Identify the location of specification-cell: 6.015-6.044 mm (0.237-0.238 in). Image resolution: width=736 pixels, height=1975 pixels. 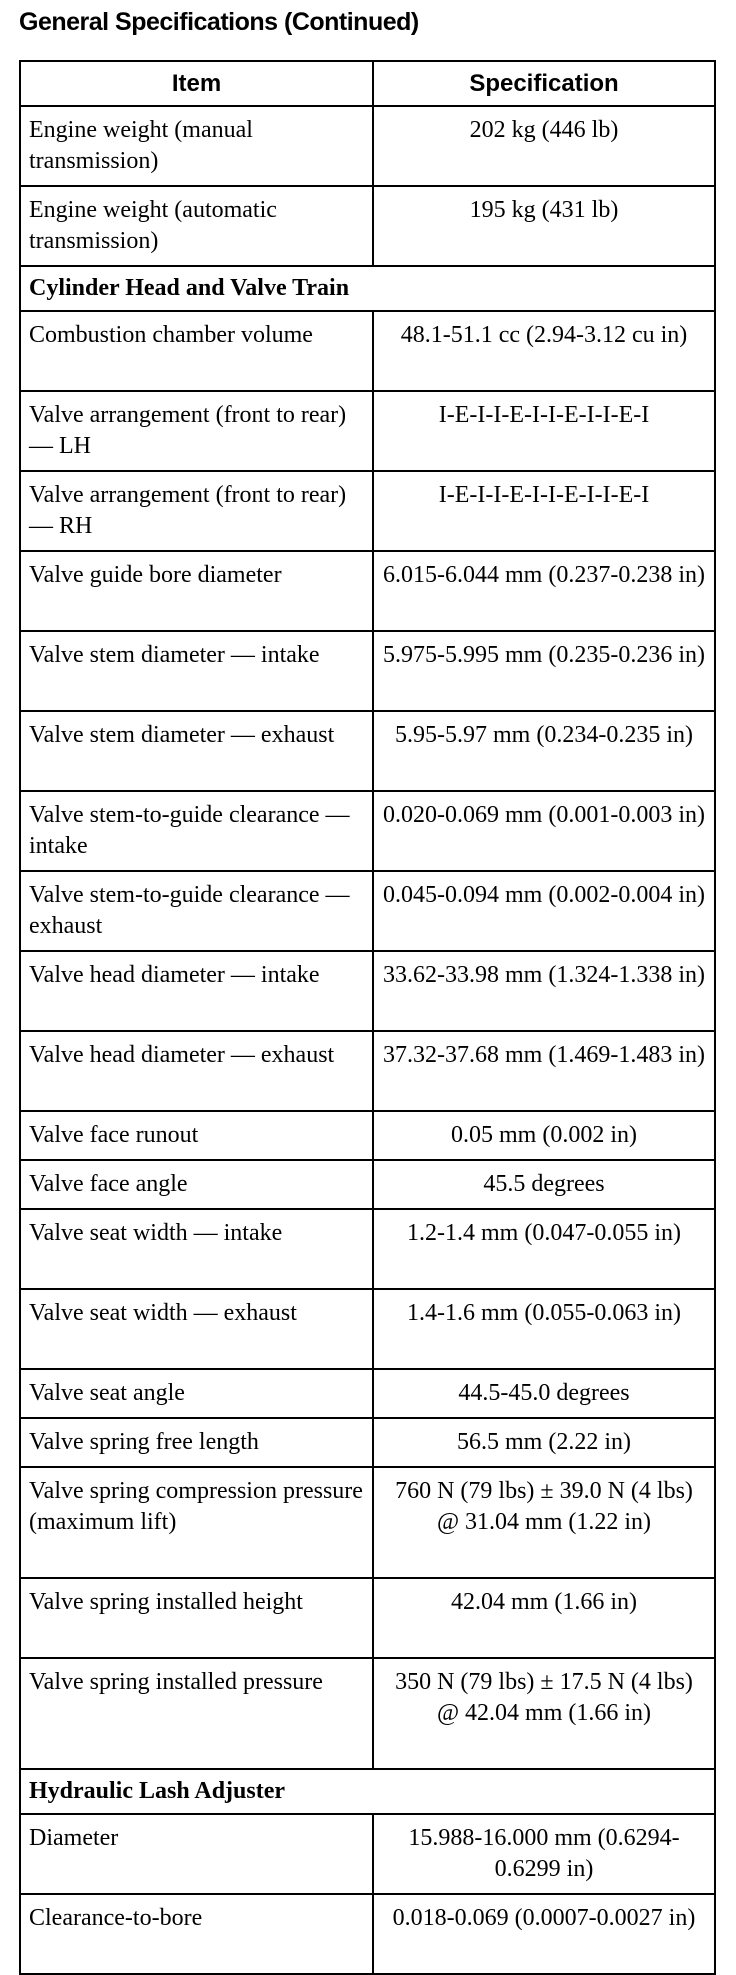
(544, 591).